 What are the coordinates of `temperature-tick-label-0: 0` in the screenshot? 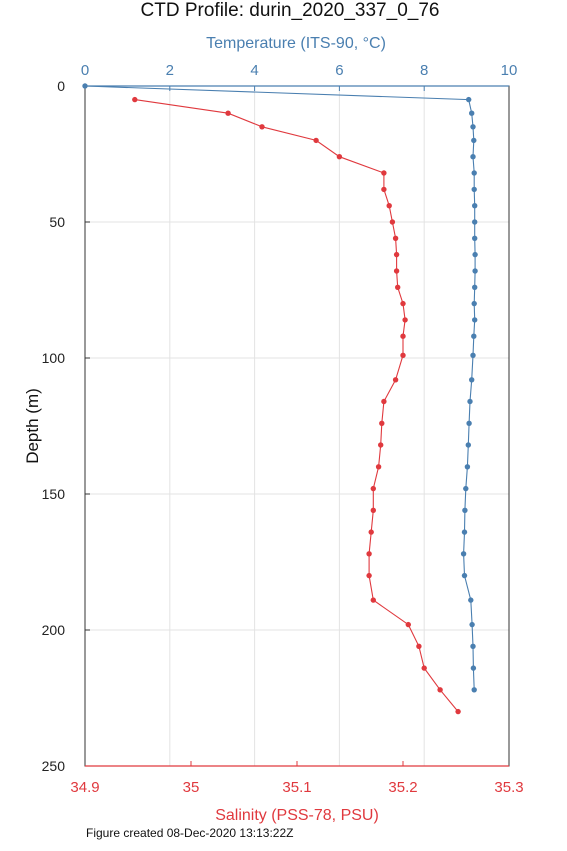 It's located at (85, 70).